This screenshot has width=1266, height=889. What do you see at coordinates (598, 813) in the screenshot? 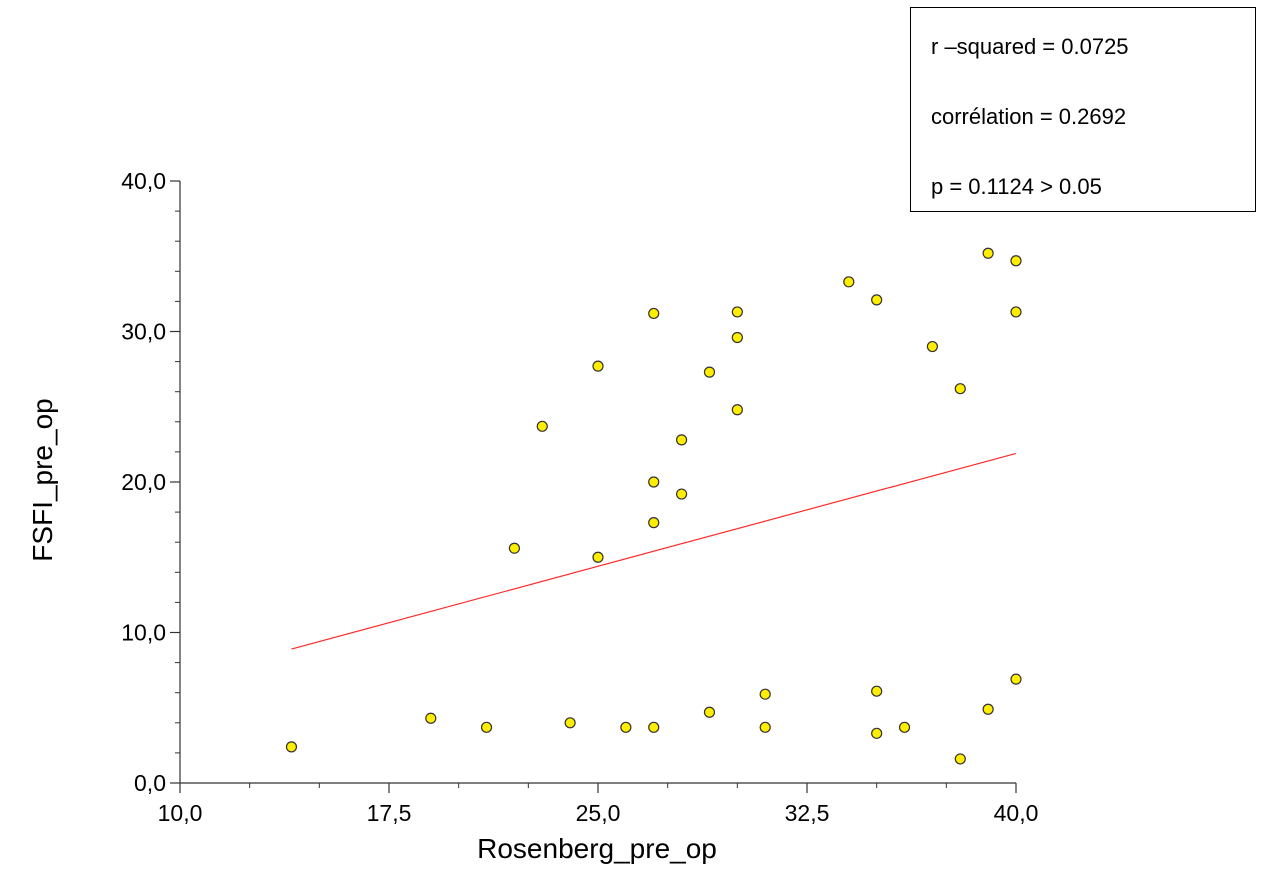
I see `x-tick-label: 25,0` at bounding box center [598, 813].